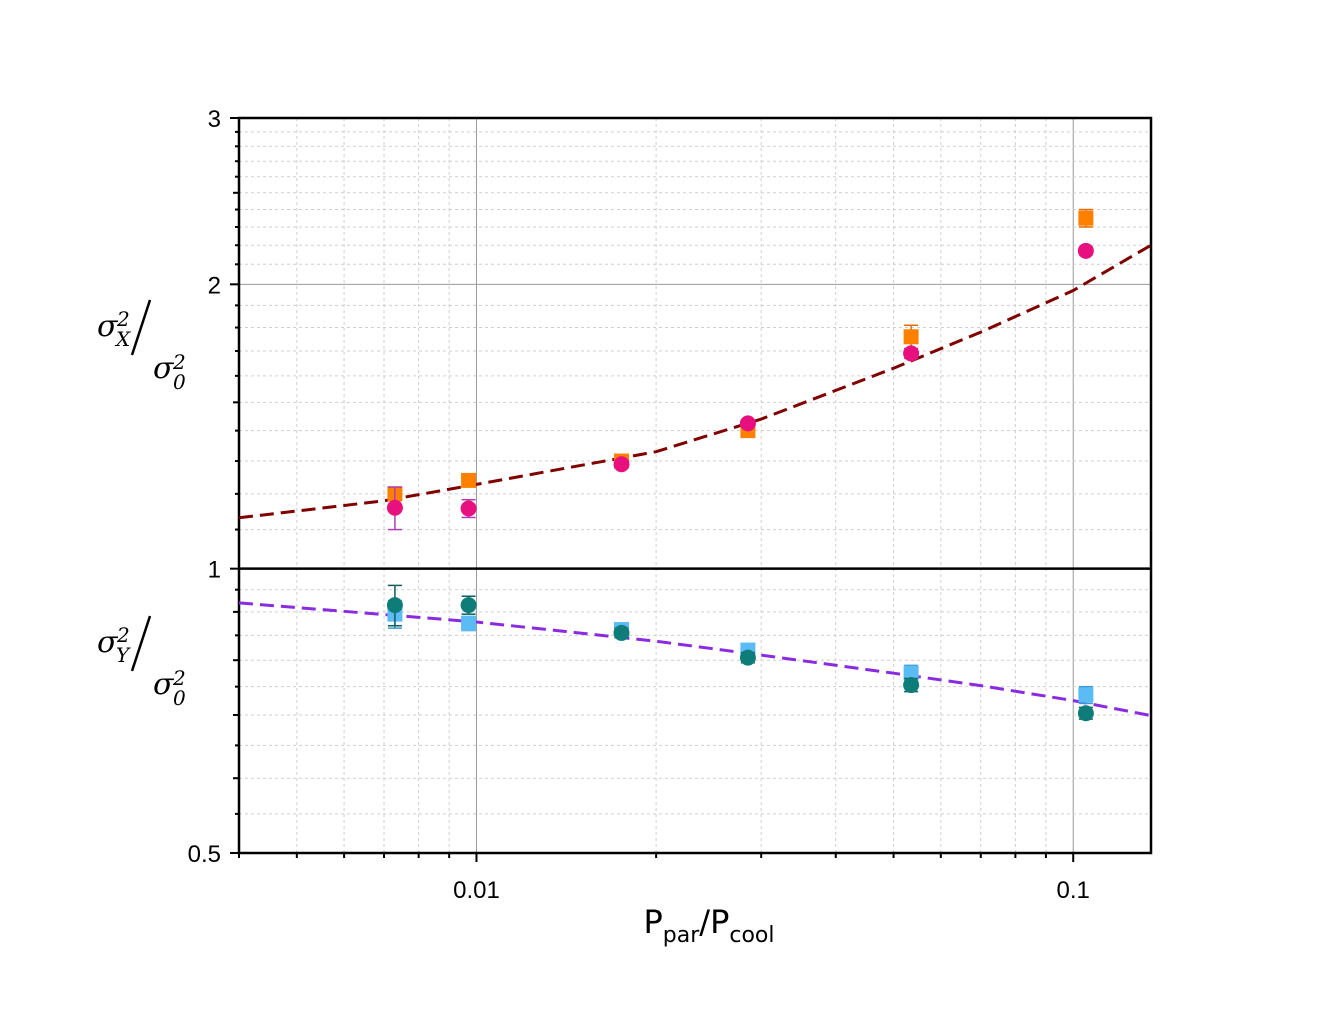 Image resolution: width=1339 pixels, height=1024 pixels. What do you see at coordinates (141, 327) in the screenshot?
I see `label-top-fraction-slash` at bounding box center [141, 327].